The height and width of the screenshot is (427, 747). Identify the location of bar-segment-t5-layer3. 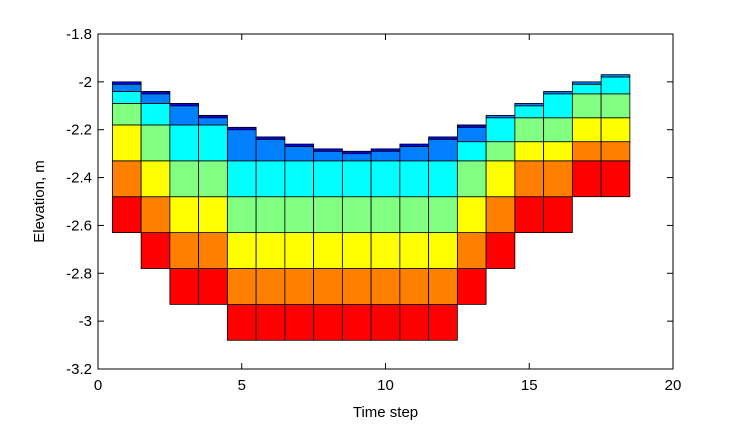
(241, 250).